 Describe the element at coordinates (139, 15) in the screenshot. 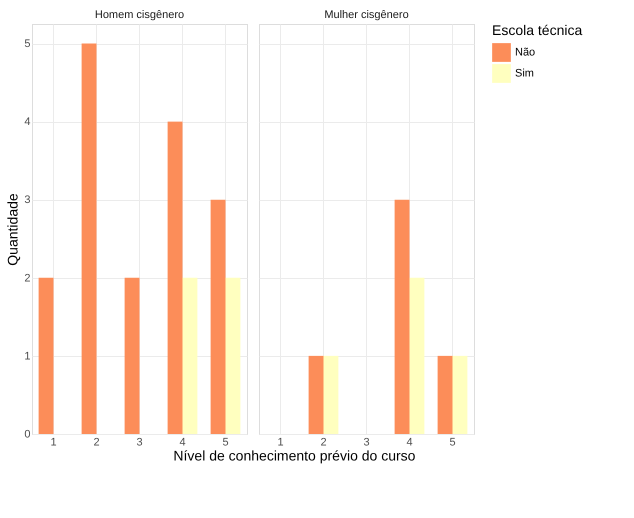

I see `chart-title: Homem cisgênero` at that location.